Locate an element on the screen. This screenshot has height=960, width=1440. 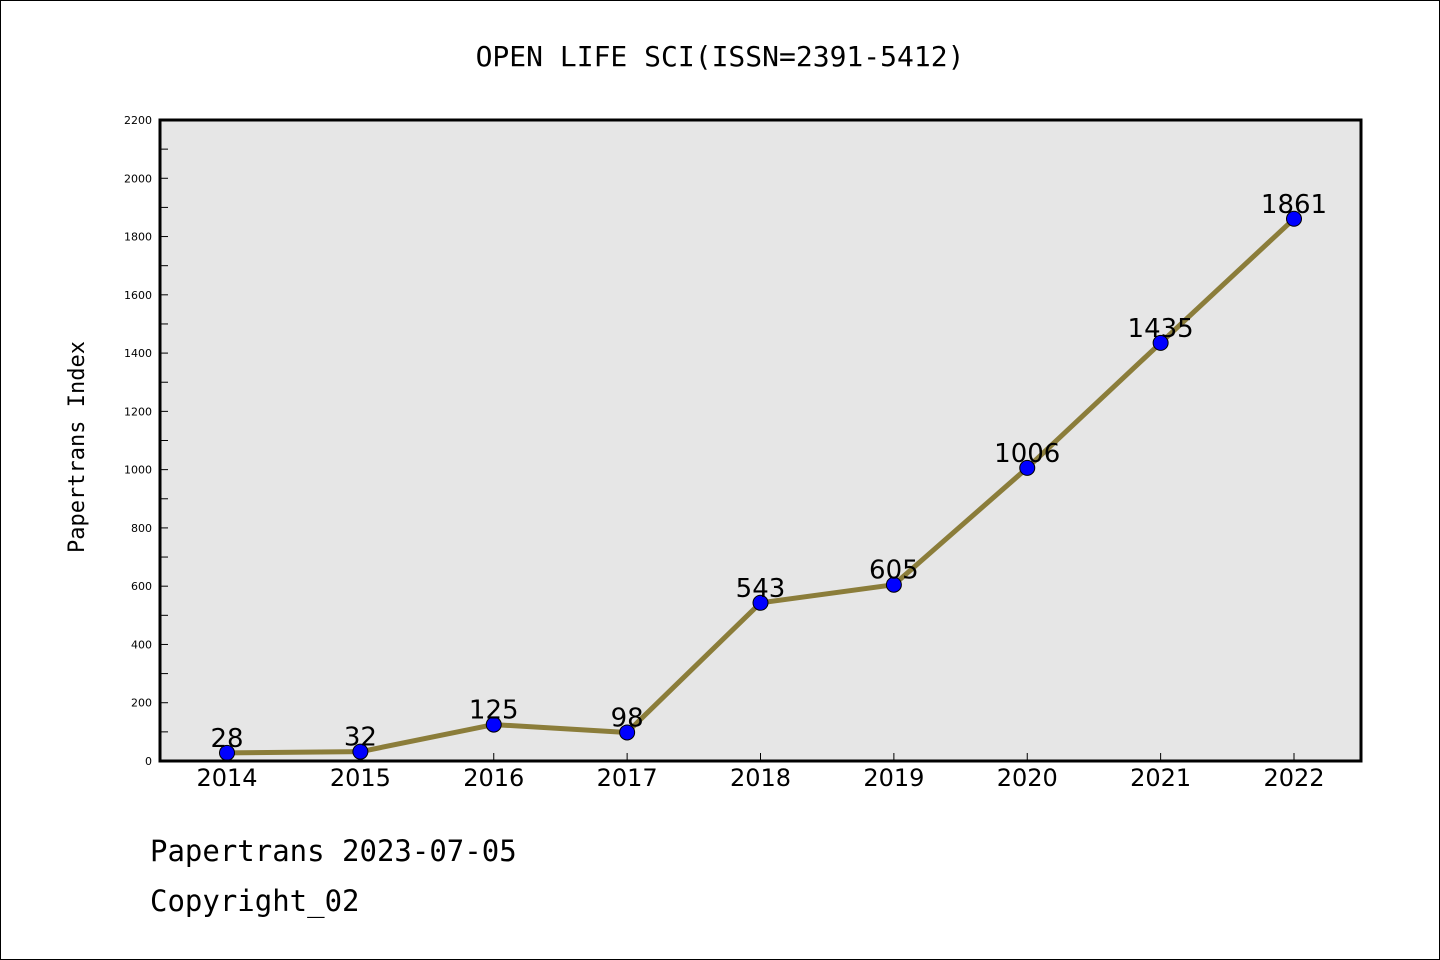
y-tick-label: 200 is located at coordinates (141, 703).